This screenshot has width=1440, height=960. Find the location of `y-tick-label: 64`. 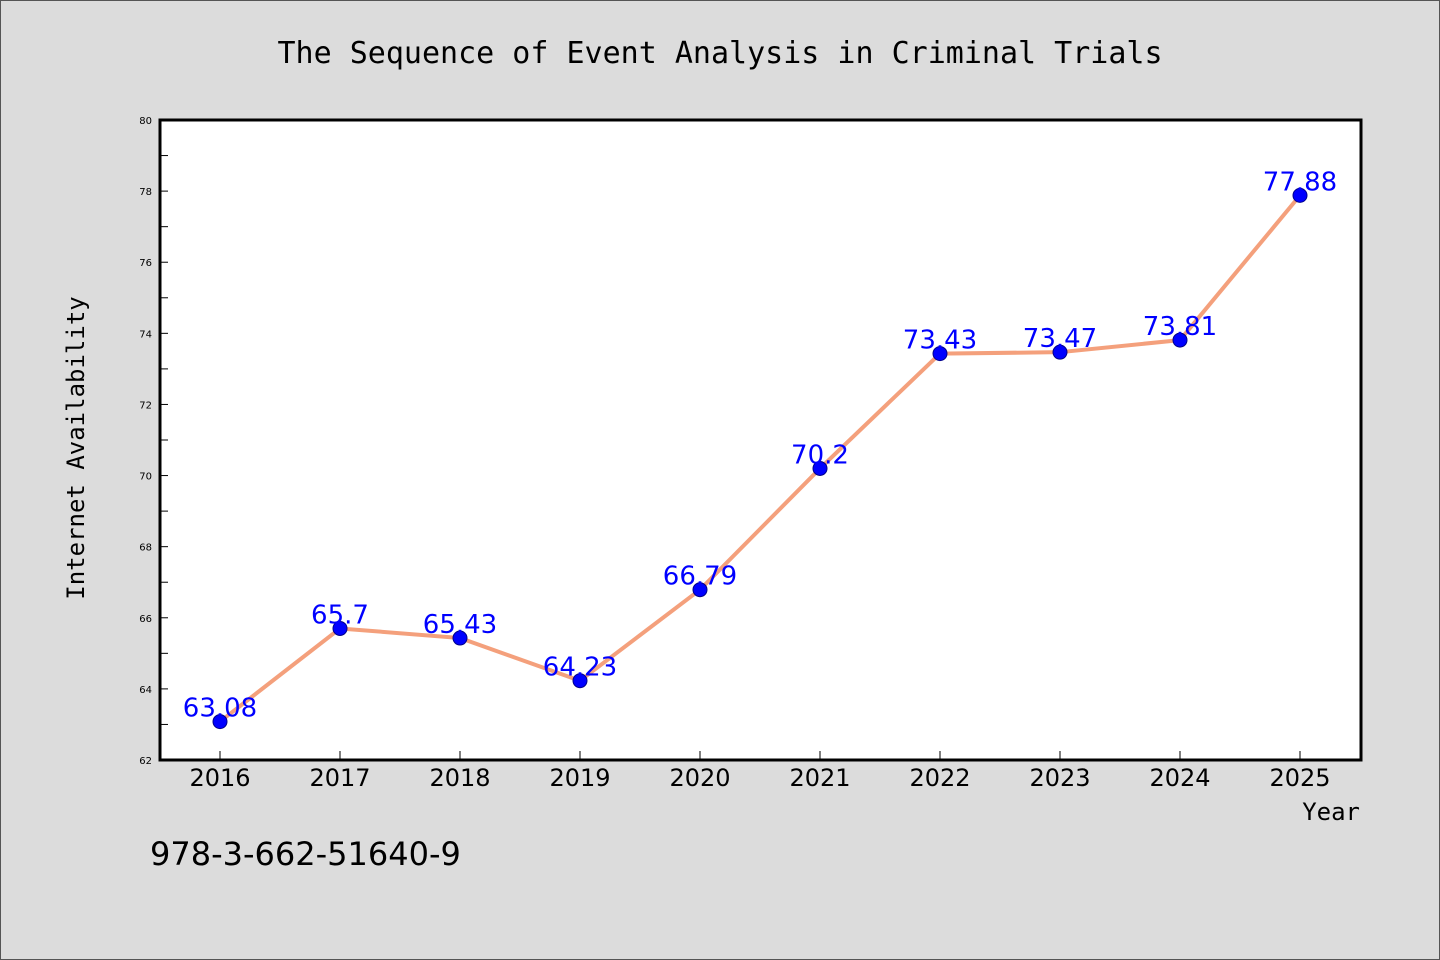

y-tick-label: 64 is located at coordinates (145, 690).